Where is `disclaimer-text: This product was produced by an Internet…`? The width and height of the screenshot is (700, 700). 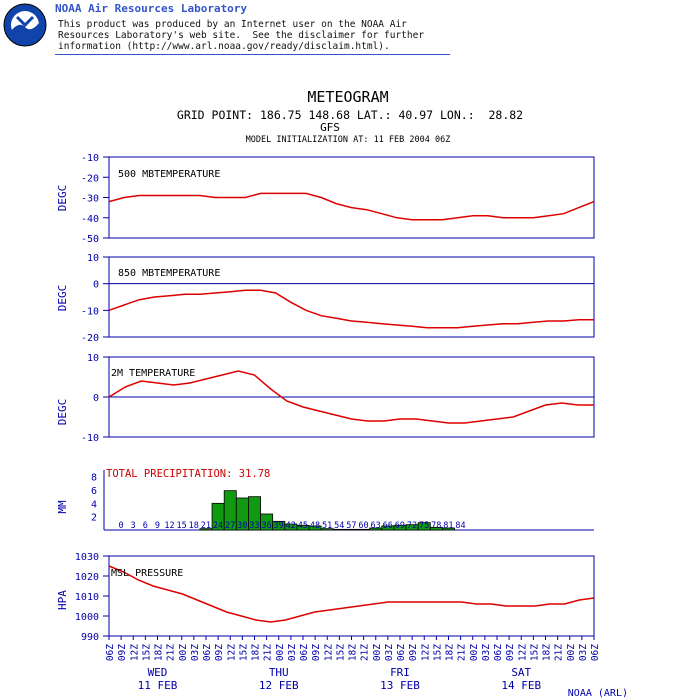 disclaimer-text: This product was produced by an Internet… is located at coordinates (241, 35).